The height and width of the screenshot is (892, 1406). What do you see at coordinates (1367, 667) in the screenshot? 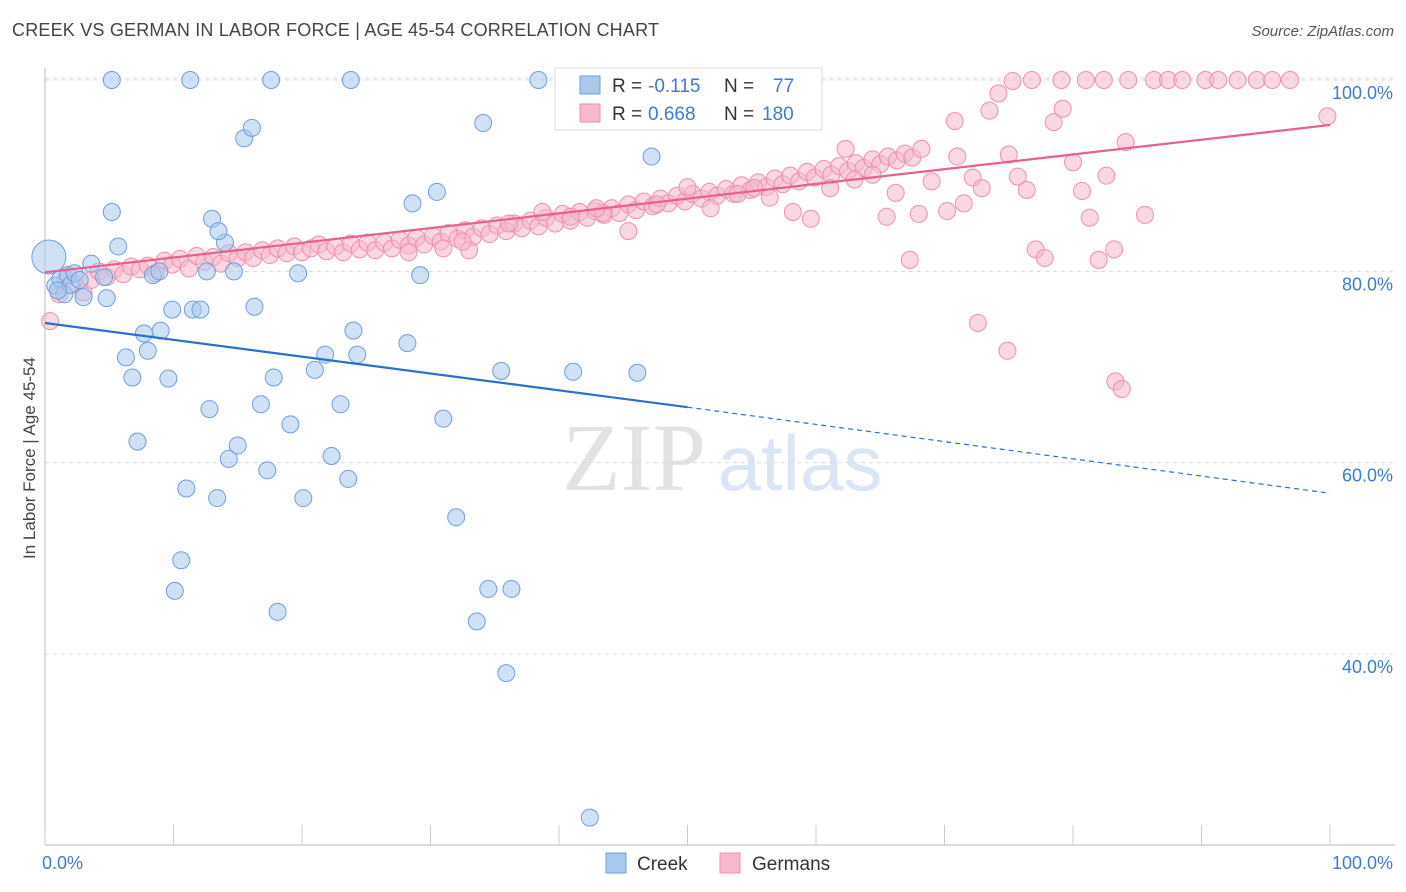
I see `y-tick-label: 40.0%` at bounding box center [1367, 667].